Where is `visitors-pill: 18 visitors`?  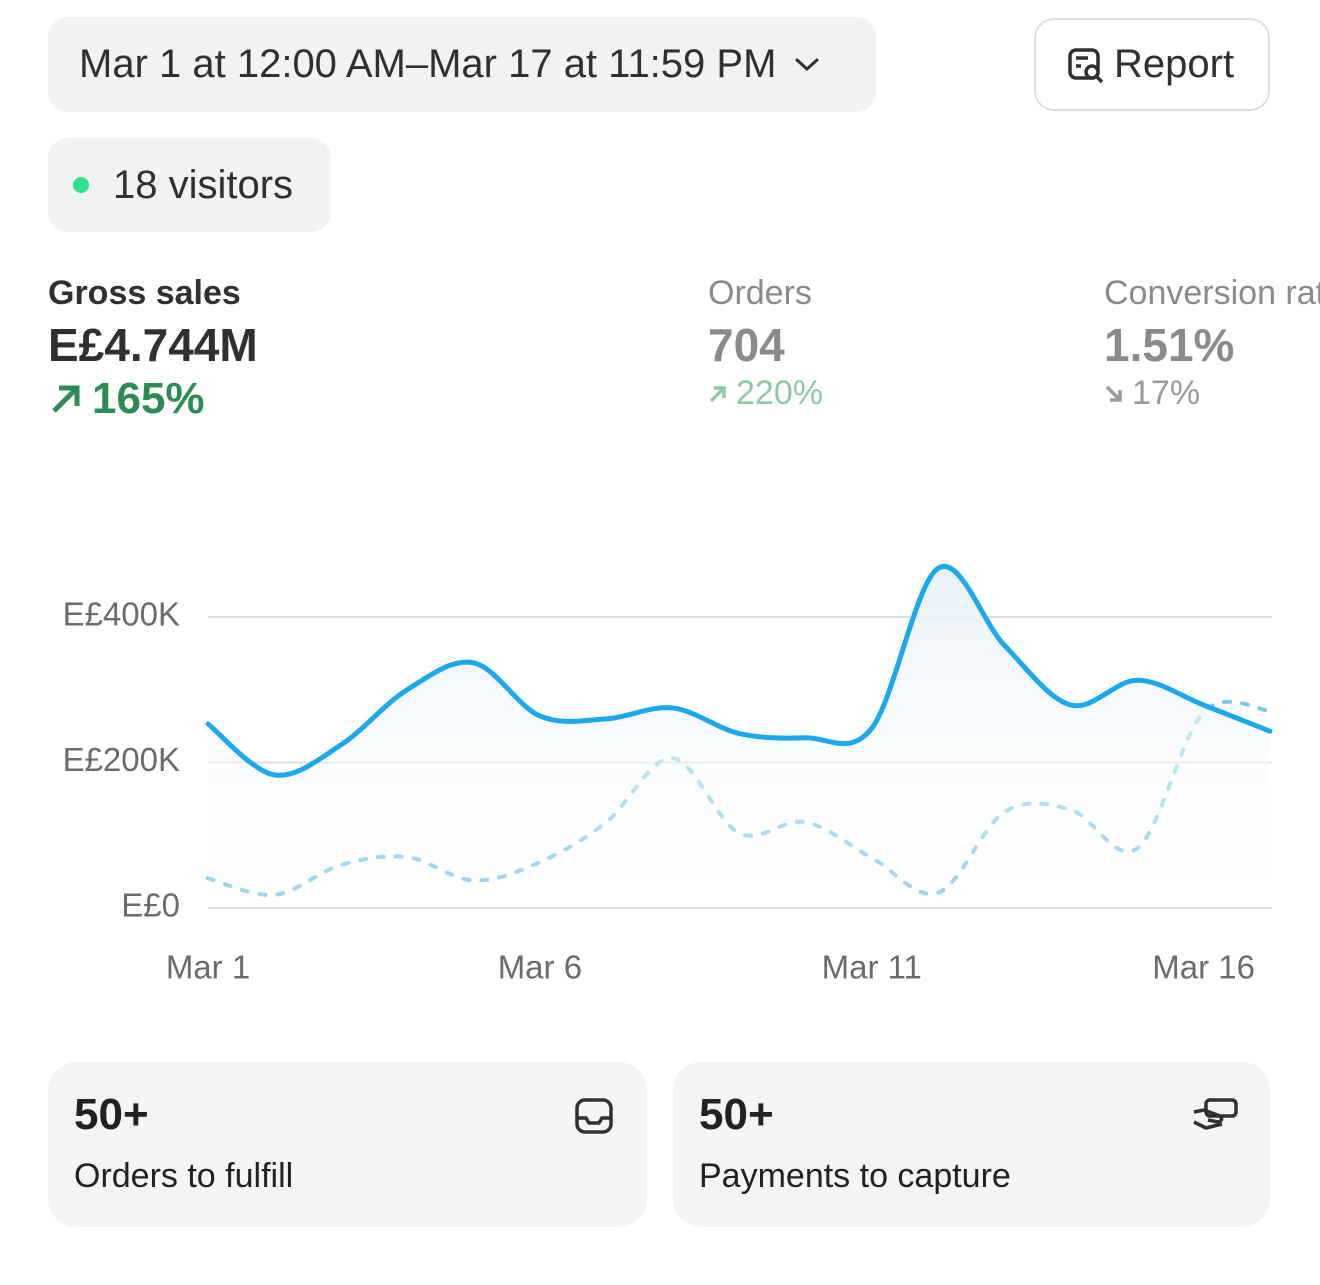 visitors-pill: 18 visitors is located at coordinates (189, 185).